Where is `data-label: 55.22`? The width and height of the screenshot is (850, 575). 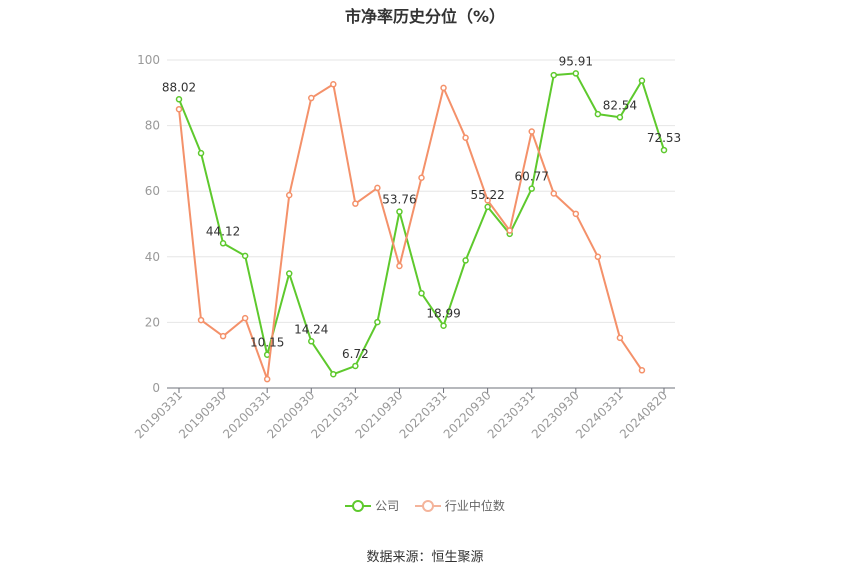 data-label: 55.22 is located at coordinates (487, 195).